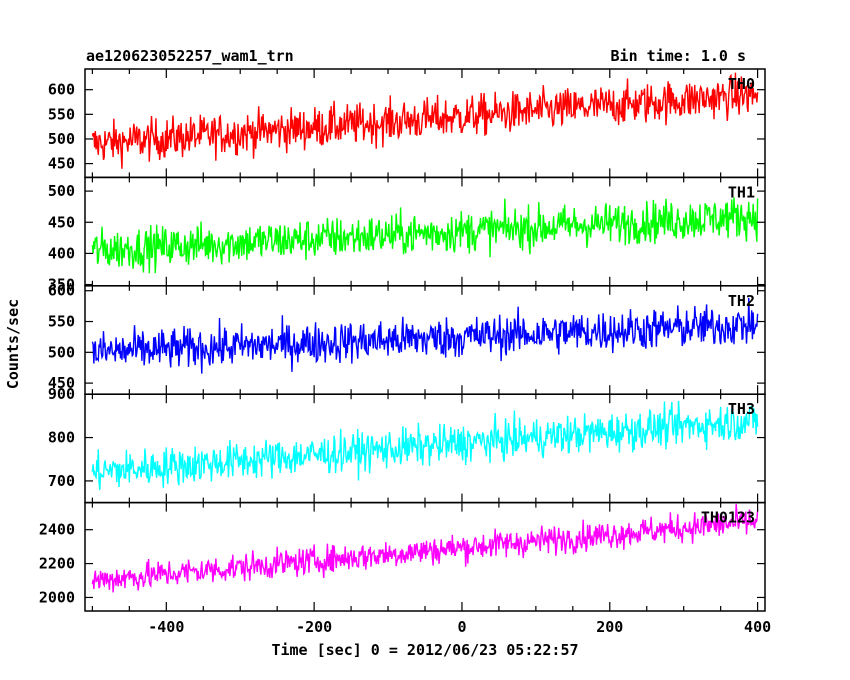 This screenshot has width=850, height=680. Describe the element at coordinates (741, 192) in the screenshot. I see `panel-label: TH1` at that location.